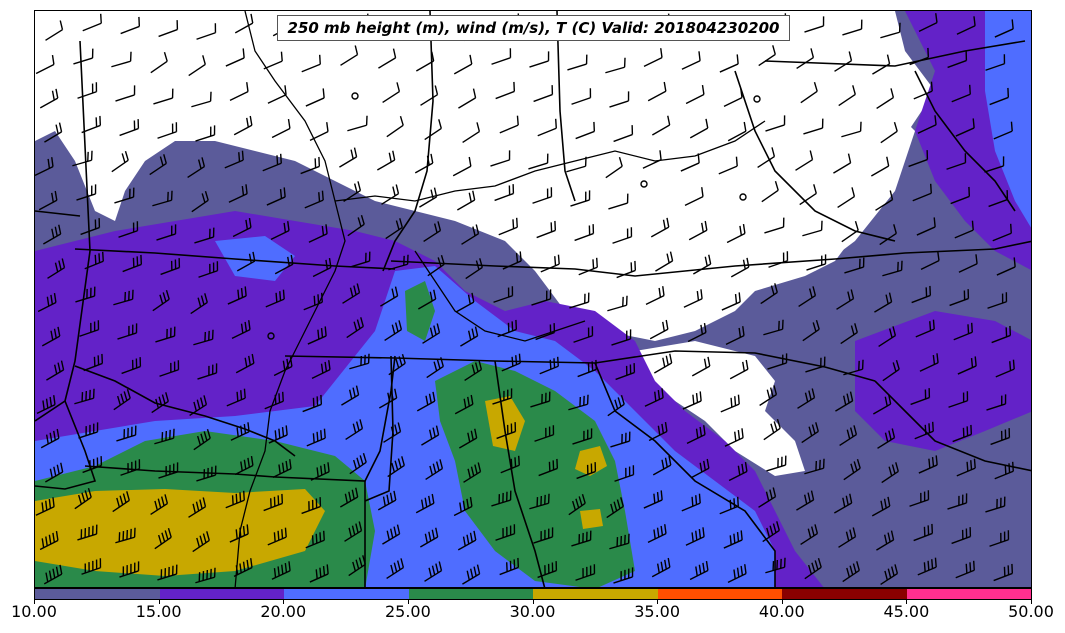 The width and height of the screenshot is (1065, 633). What do you see at coordinates (290, 299) in the screenshot?
I see `mississippi-river` at bounding box center [290, 299].